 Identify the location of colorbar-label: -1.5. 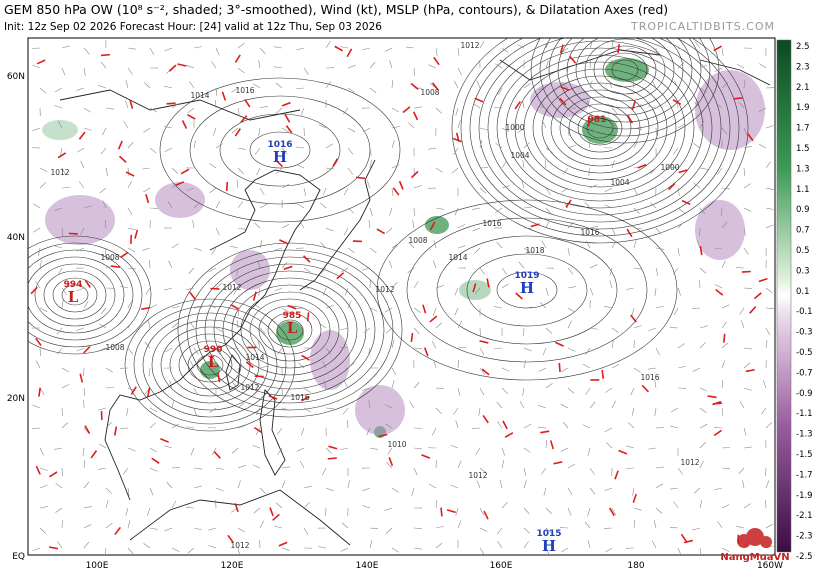
(804, 455).